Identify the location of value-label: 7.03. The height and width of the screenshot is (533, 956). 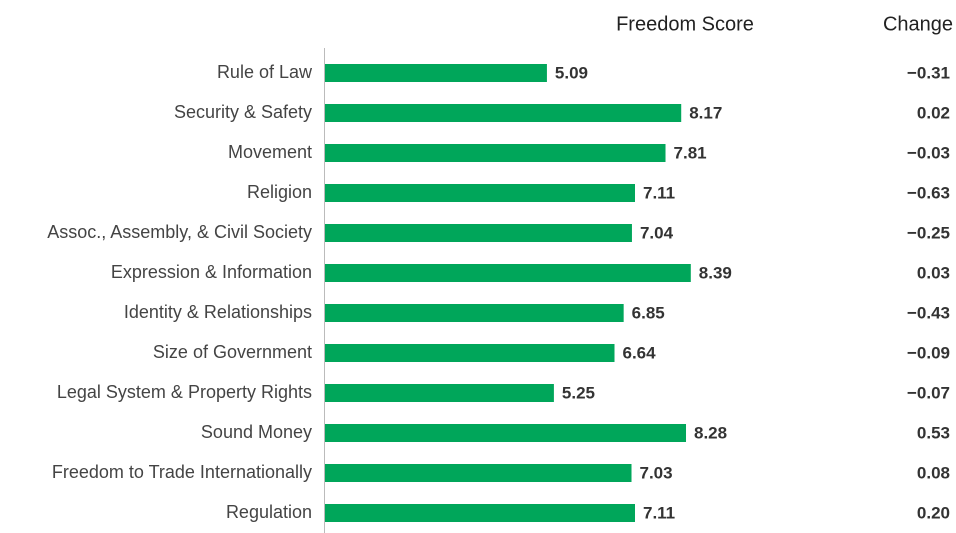
(656, 472).